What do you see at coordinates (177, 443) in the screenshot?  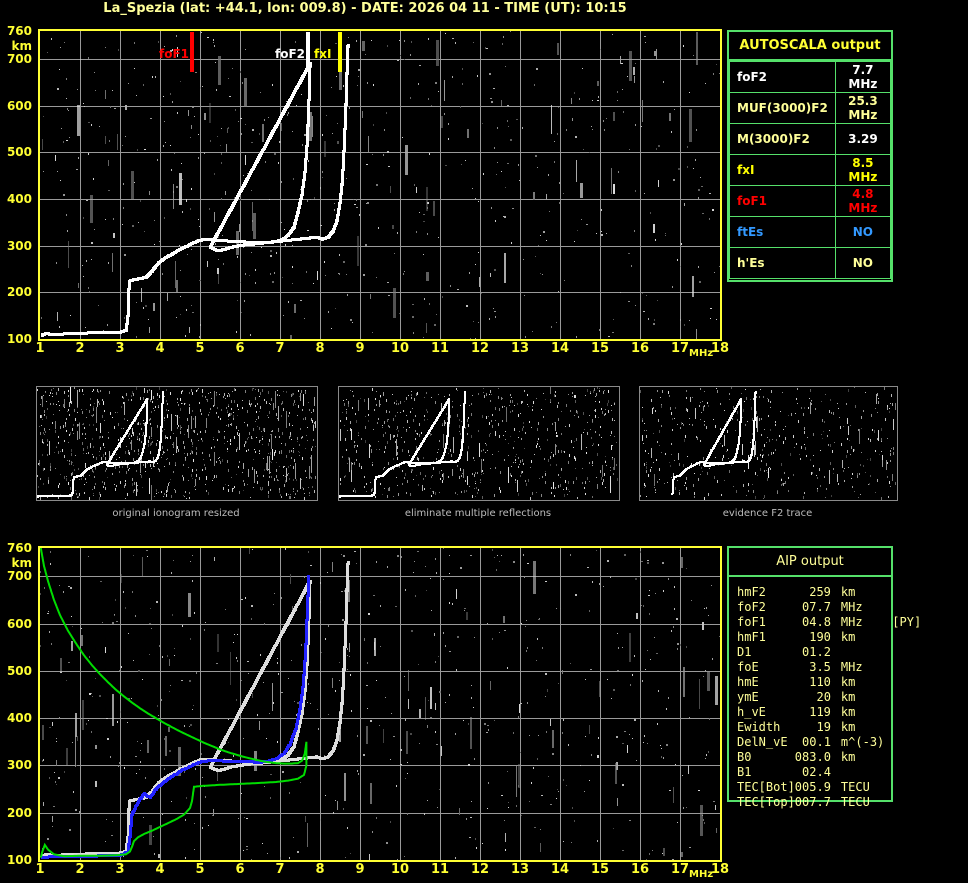 I see `thumbnail-original-ionogram-resized` at bounding box center [177, 443].